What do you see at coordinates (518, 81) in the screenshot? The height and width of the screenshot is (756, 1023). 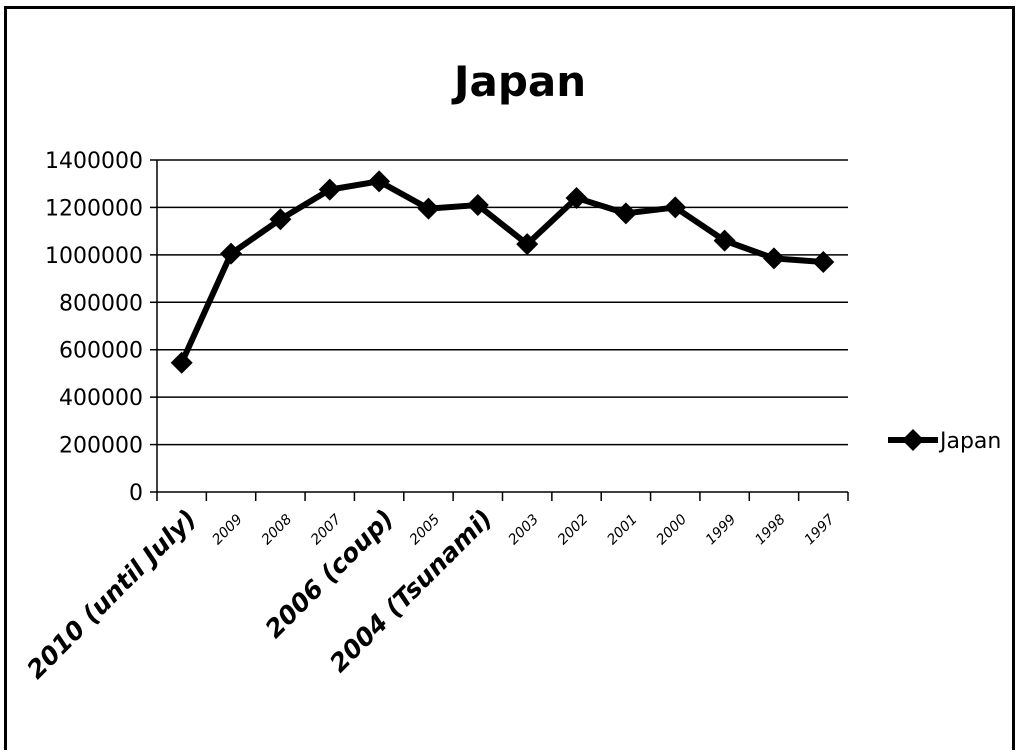 I see `chart-title: Japan` at bounding box center [518, 81].